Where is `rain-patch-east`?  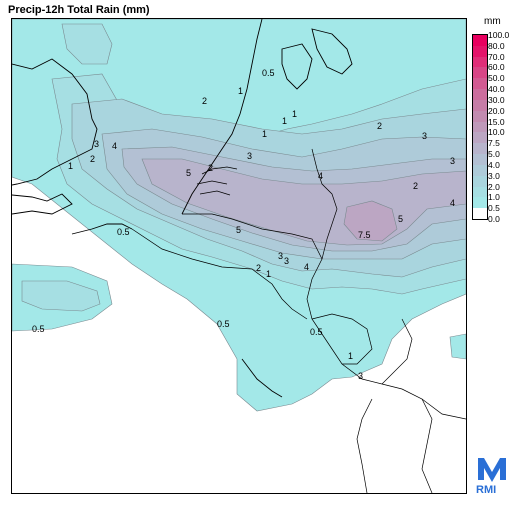 rain-patch-east is located at coordinates (457, 346).